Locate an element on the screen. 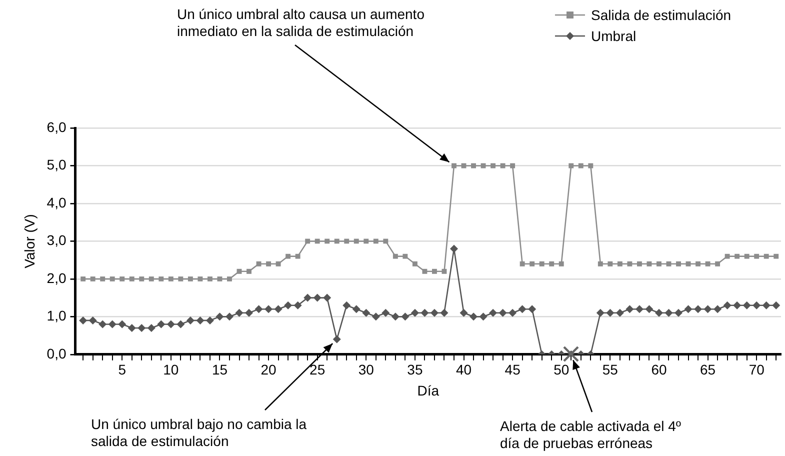 The width and height of the screenshot is (785, 456). annotation: Alerta de cable activada el 4º día de pruebas erróneas is located at coordinates (591, 434).